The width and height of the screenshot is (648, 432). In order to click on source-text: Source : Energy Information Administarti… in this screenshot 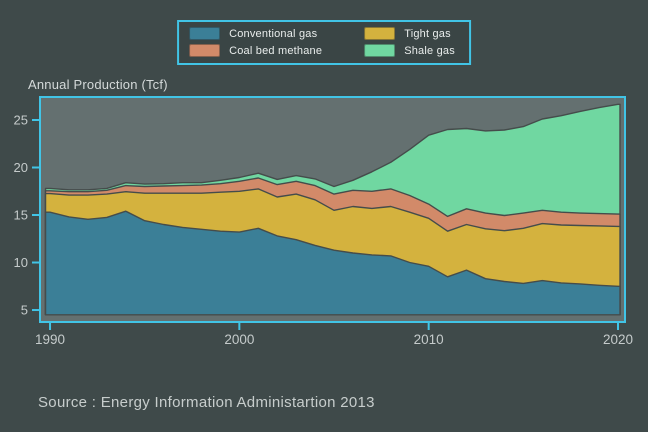, I will do `click(206, 402)`.